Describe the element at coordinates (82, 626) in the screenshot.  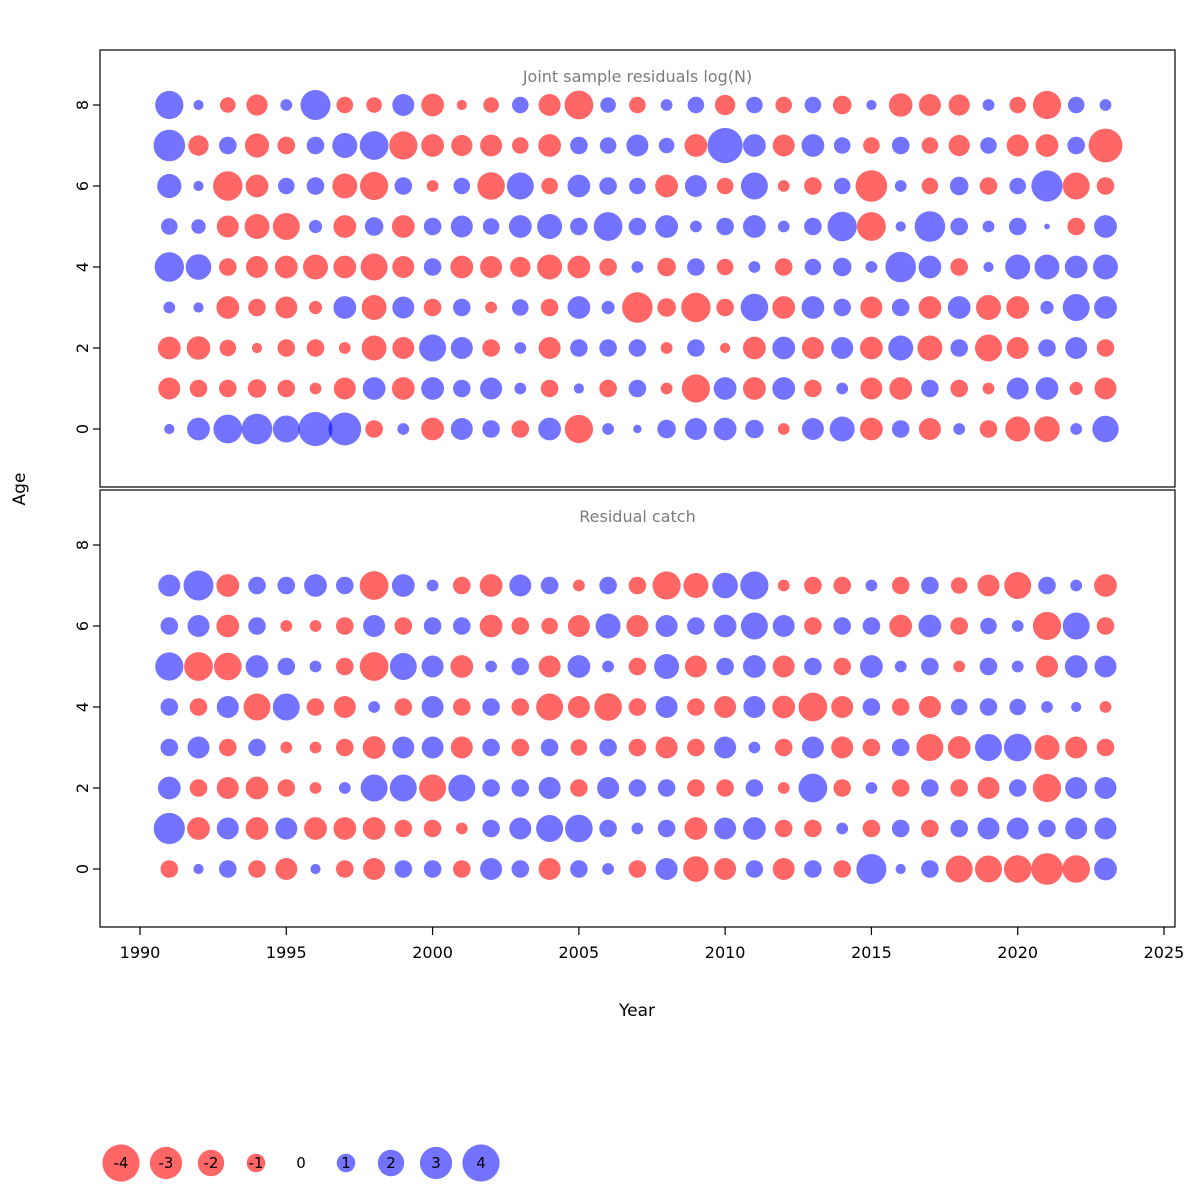
I see `y-tick-label: 6` at that location.